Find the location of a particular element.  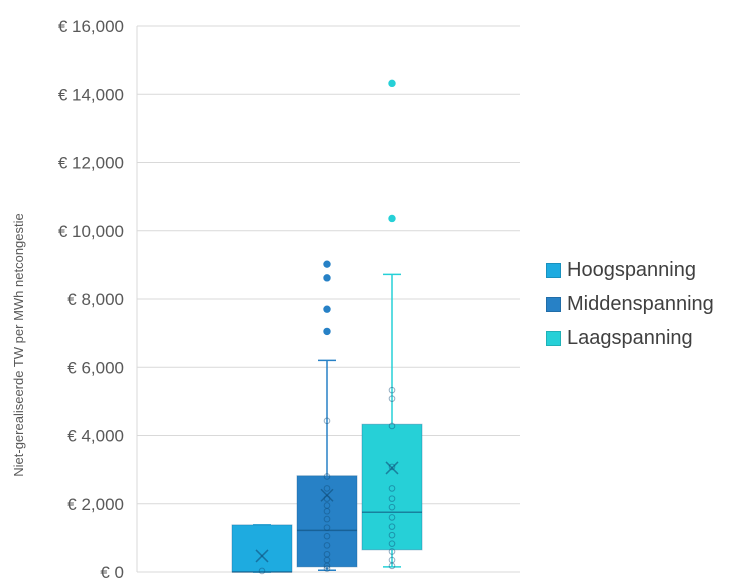

y-tick-label: € 12,000 is located at coordinates (91, 163).